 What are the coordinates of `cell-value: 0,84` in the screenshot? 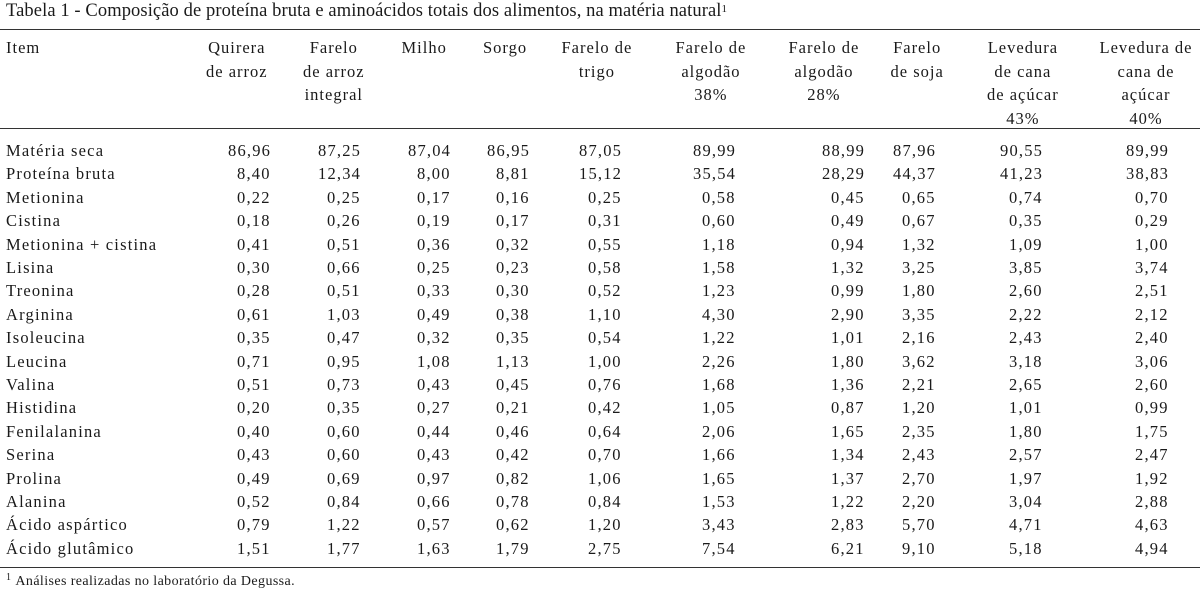 It's located at (344, 501).